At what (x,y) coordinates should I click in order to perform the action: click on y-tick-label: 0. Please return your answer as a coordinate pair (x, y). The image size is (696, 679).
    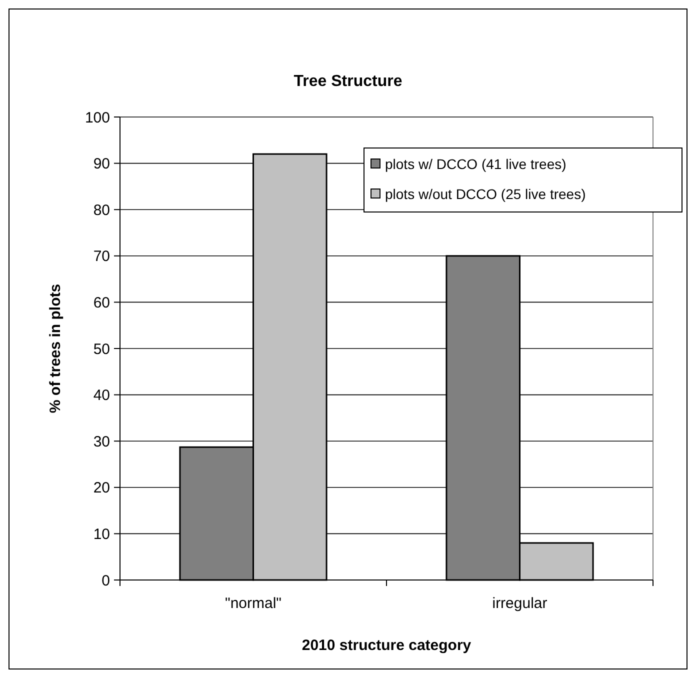
    Looking at the image, I should click on (106, 581).